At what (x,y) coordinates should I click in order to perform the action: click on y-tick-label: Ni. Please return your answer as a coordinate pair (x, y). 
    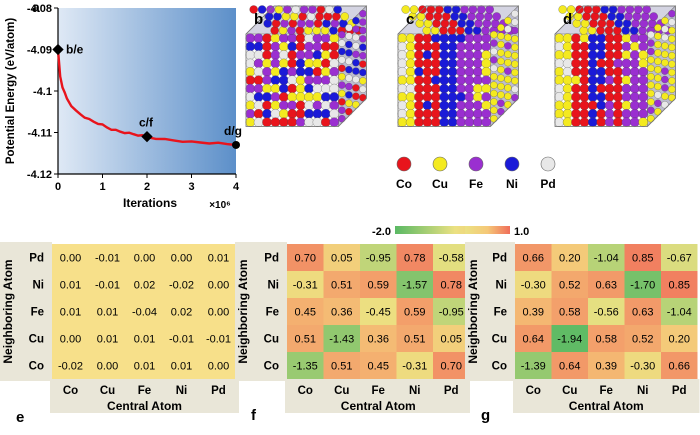
    Looking at the image, I should click on (502, 286).